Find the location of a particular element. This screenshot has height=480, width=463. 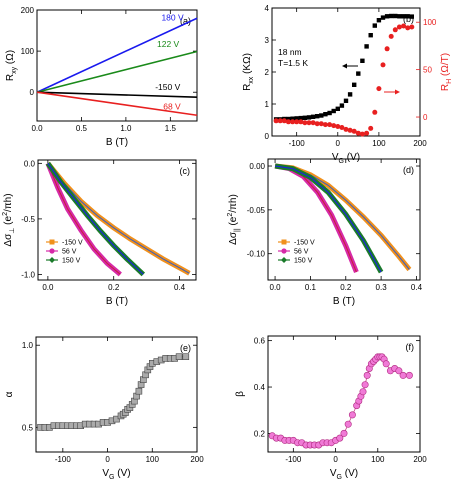

y-axis-label: α is located at coordinates (9, 394).